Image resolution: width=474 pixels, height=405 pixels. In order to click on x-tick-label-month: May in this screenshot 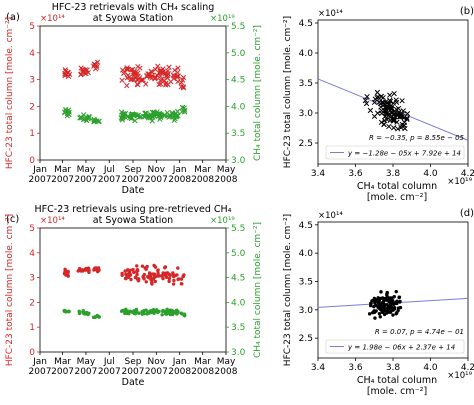, I will do `click(226, 362)`.